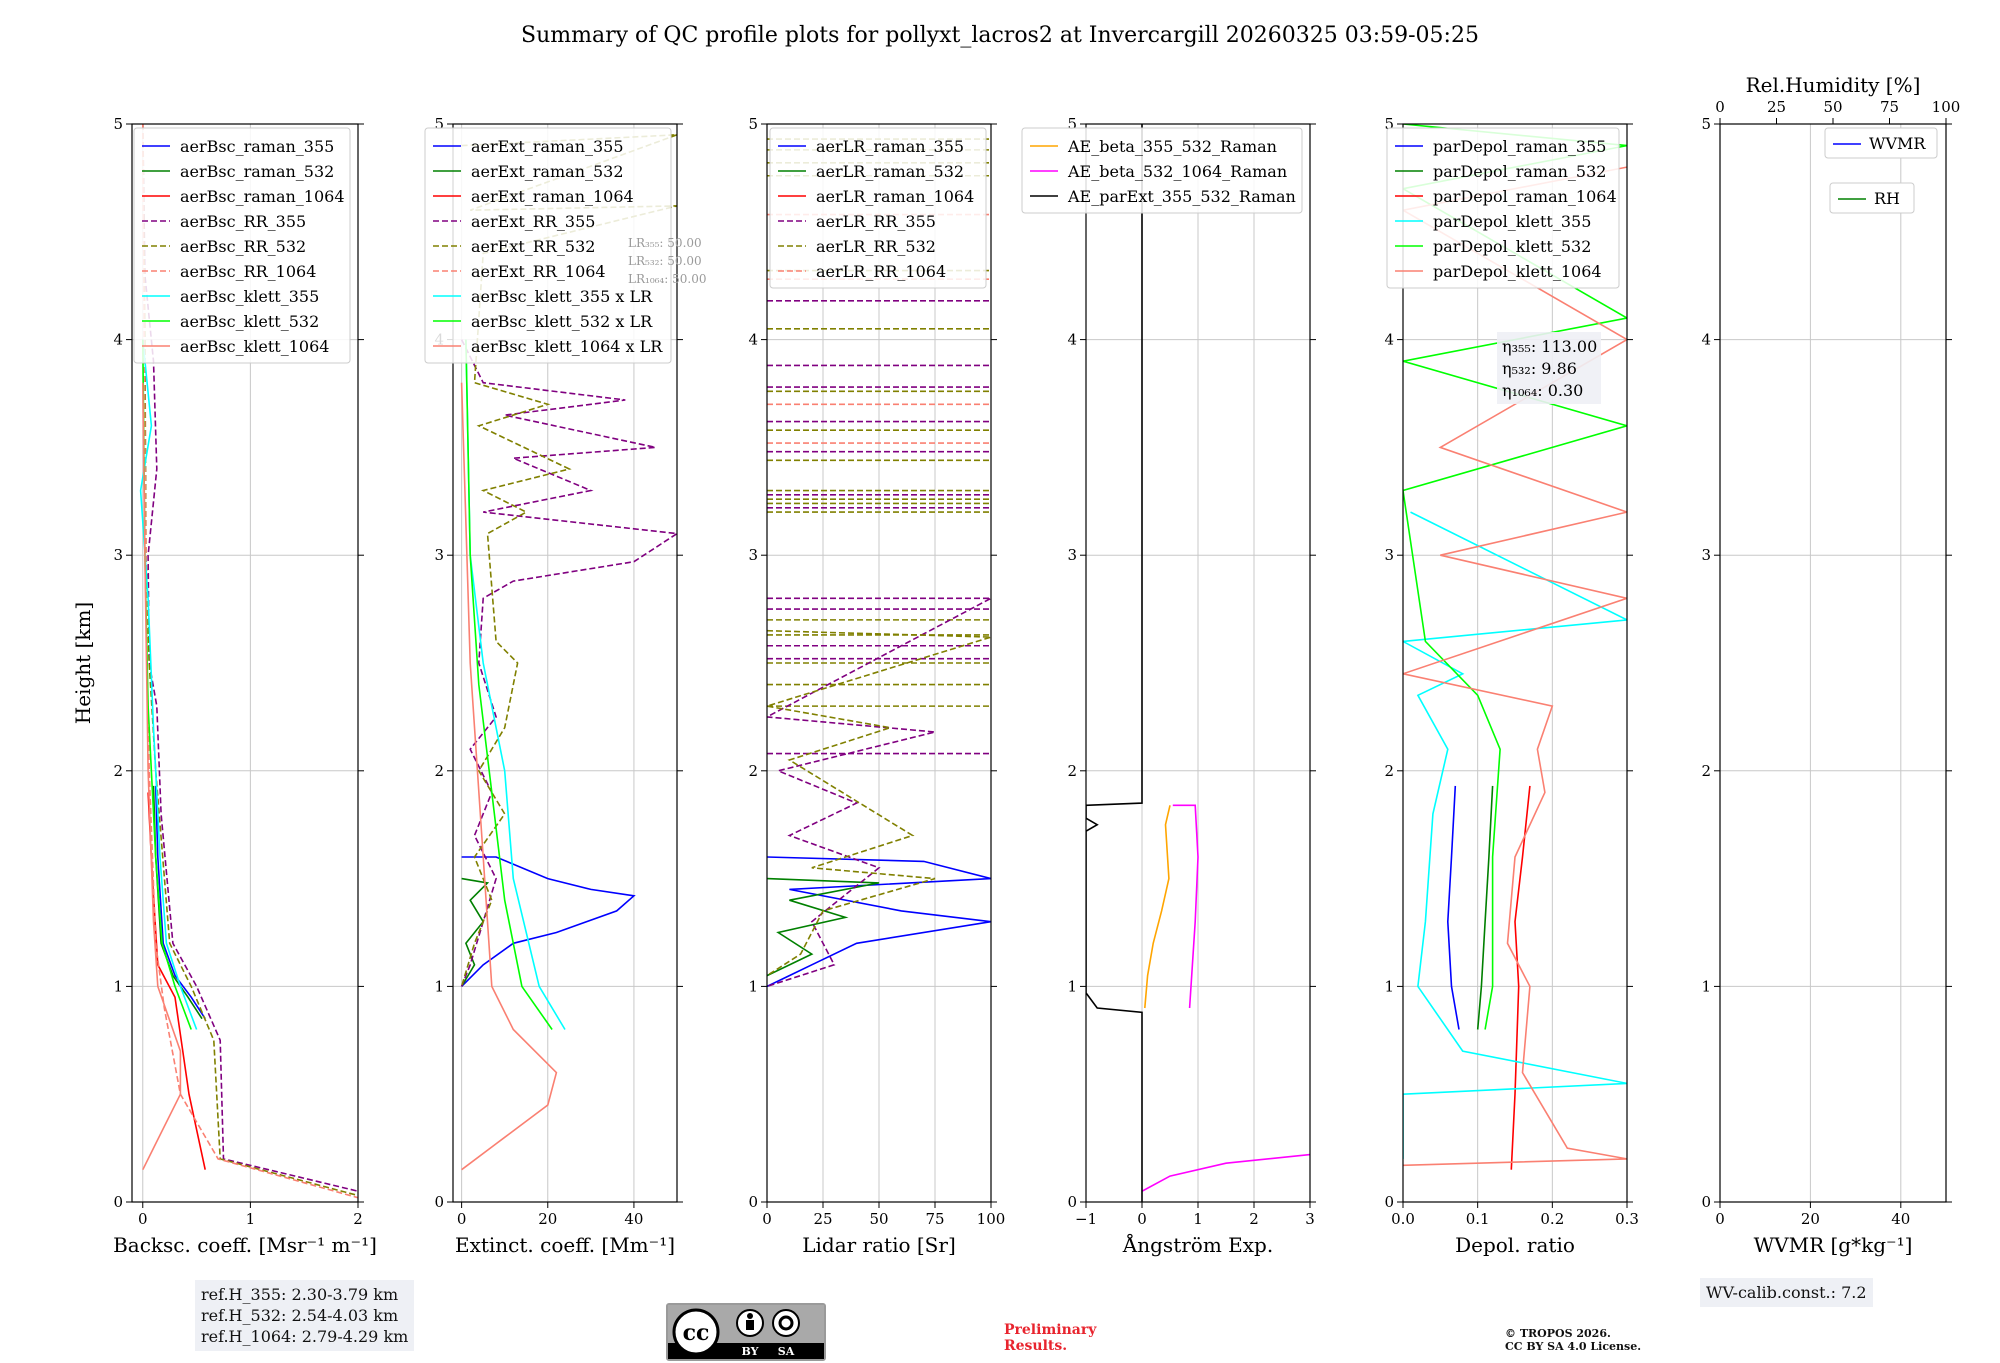 The height and width of the screenshot is (1363, 2000). I want to click on x2-axis-label: Rel.Humidity [%], so click(1833, 85).